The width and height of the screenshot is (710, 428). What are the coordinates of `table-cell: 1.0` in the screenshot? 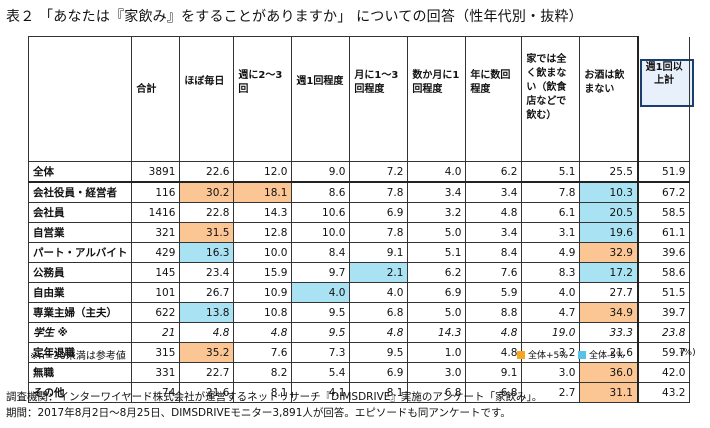 It's located at (437, 352).